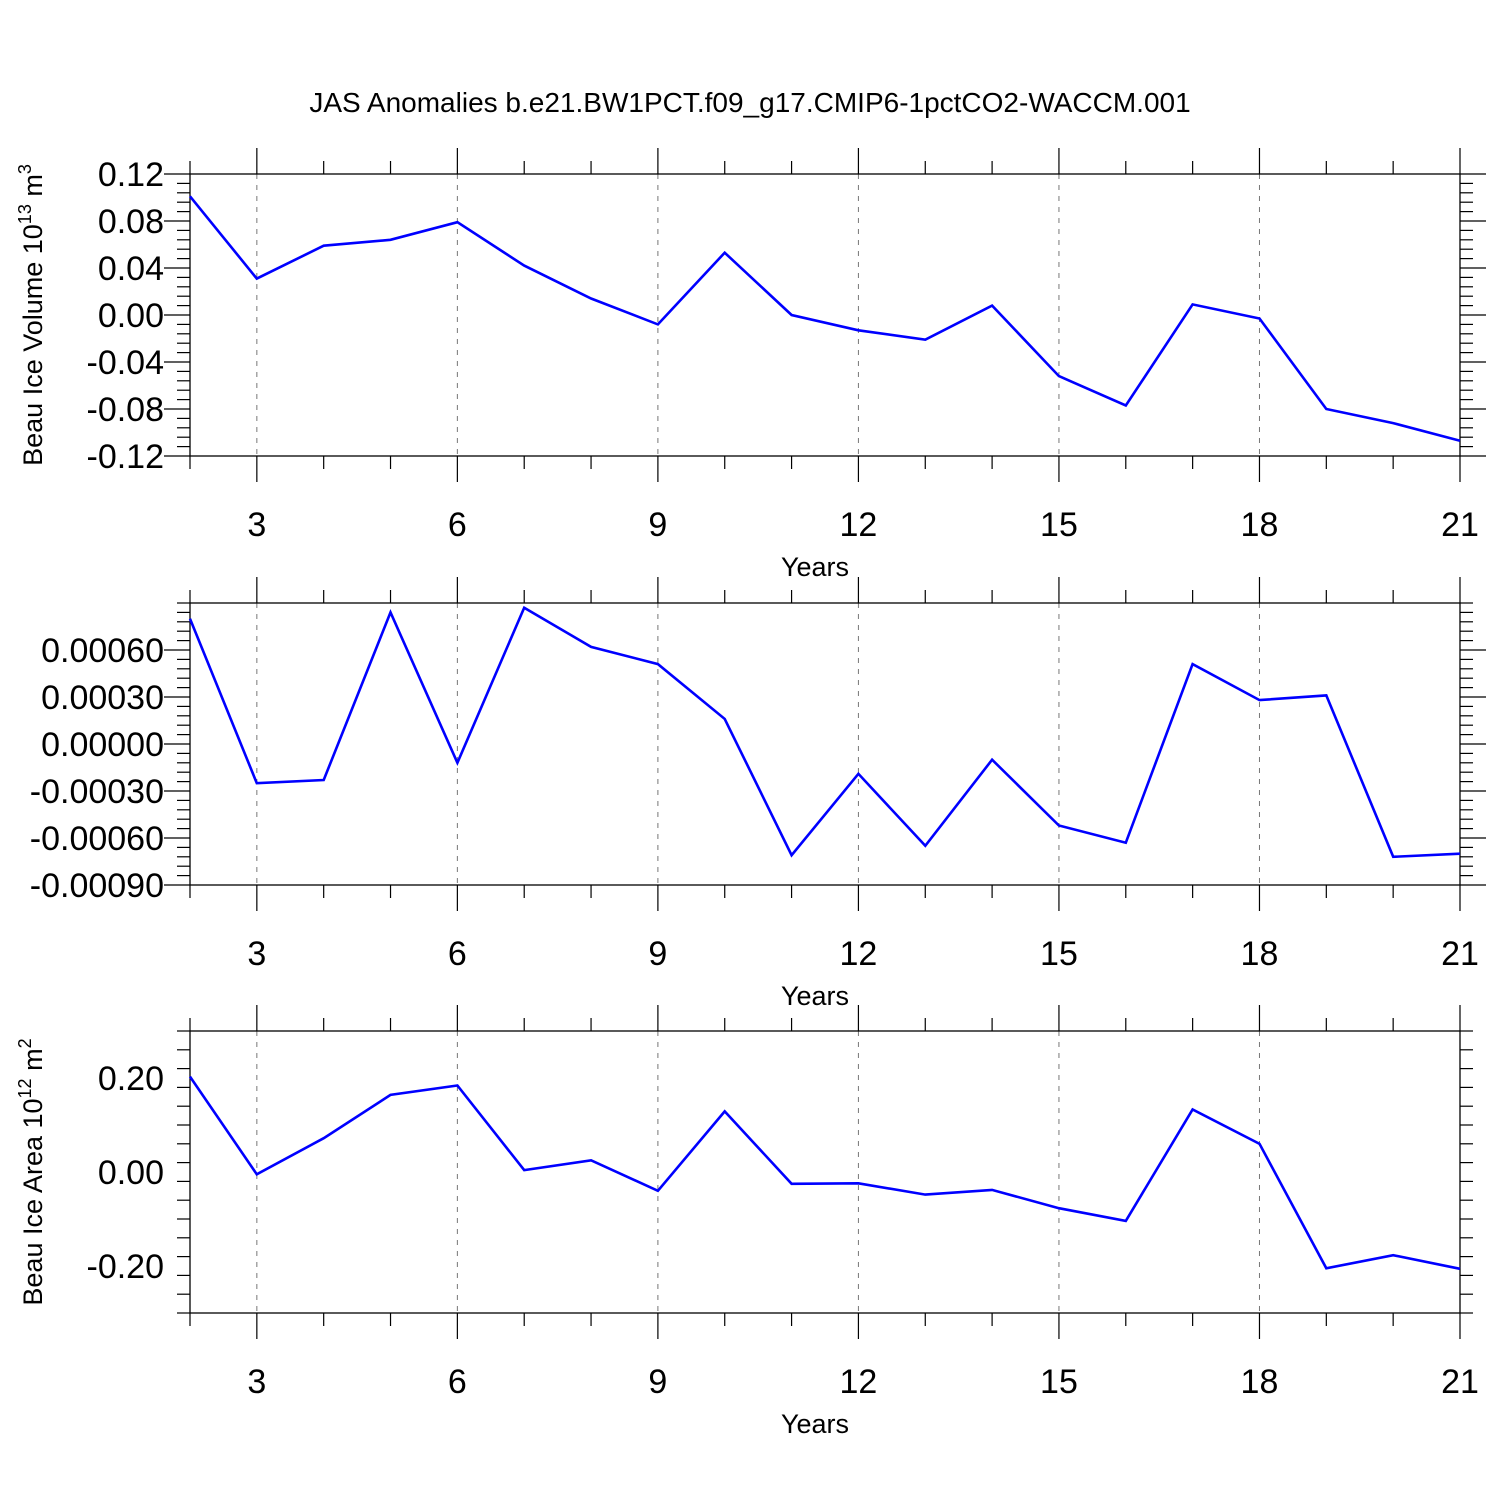 The height and width of the screenshot is (1500, 1500). What do you see at coordinates (131, 269) in the screenshot?
I see `y-tick-label: 0.04` at bounding box center [131, 269].